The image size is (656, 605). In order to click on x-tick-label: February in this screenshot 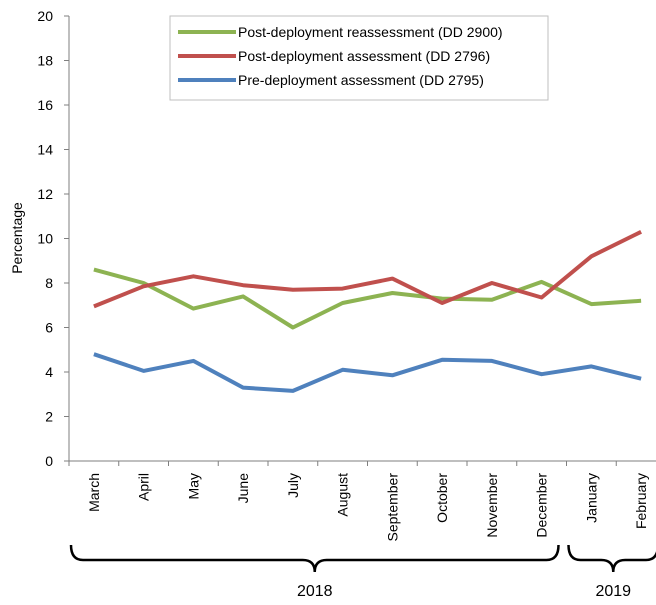, I will do `click(641, 501)`.